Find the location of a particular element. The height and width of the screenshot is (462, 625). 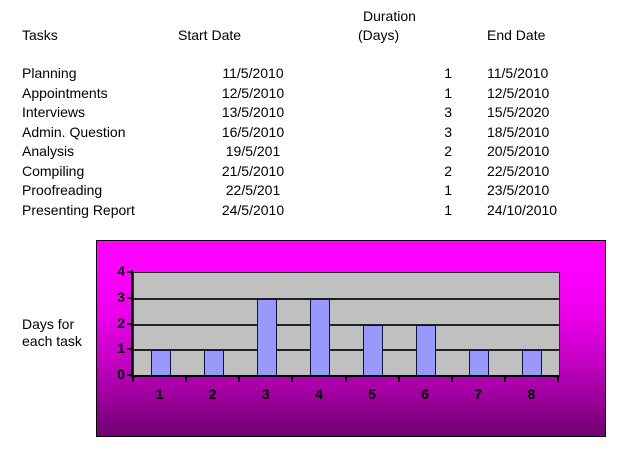

task-cell: Appointments is located at coordinates (65, 92).